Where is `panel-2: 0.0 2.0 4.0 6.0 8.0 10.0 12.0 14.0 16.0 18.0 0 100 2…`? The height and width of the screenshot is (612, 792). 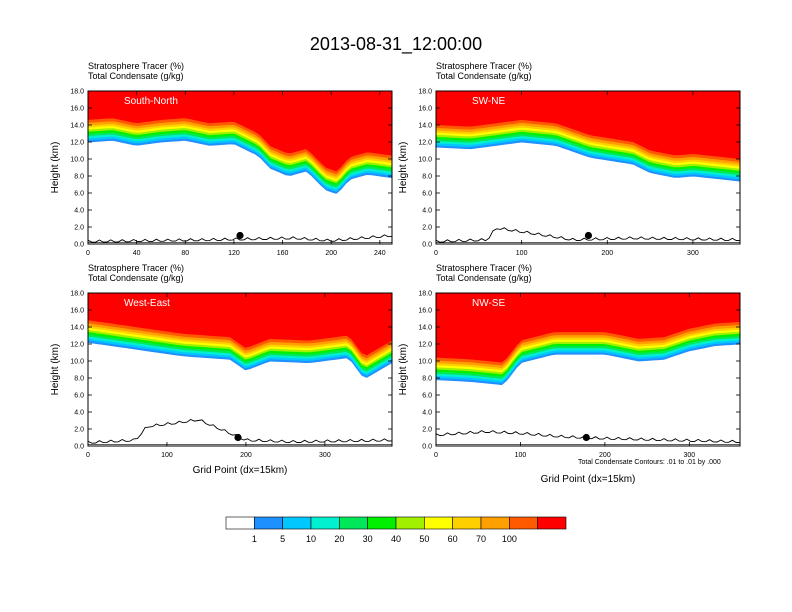 panel-2: 0.0 2.0 4.0 6.0 8.0 10.0 12.0 14.0 16.0 18.0 0 100 2… is located at coordinates (569, 159).